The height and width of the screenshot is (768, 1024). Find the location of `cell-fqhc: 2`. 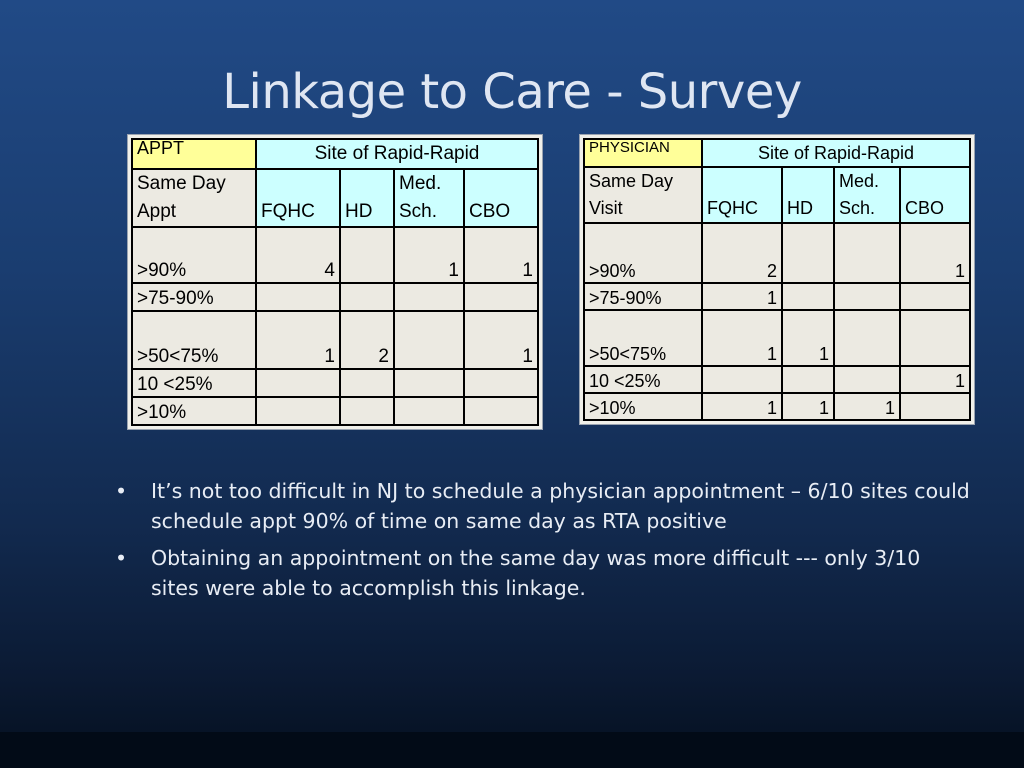

cell-fqhc: 2 is located at coordinates (742, 253).